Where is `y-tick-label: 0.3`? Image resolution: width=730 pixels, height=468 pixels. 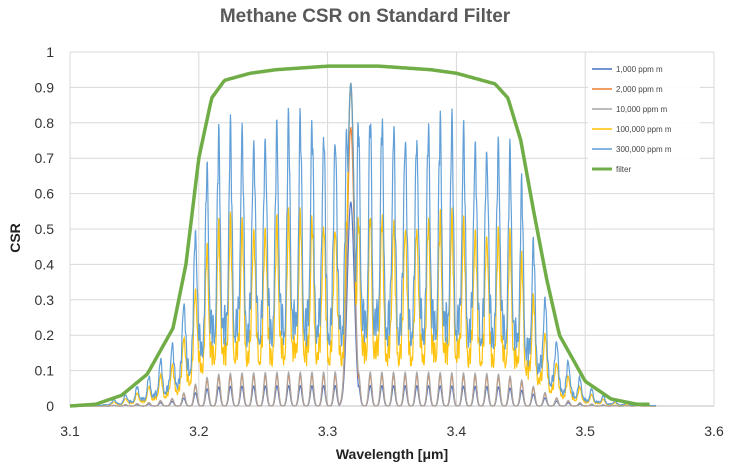 y-tick-label: 0.3 is located at coordinates (45, 300).